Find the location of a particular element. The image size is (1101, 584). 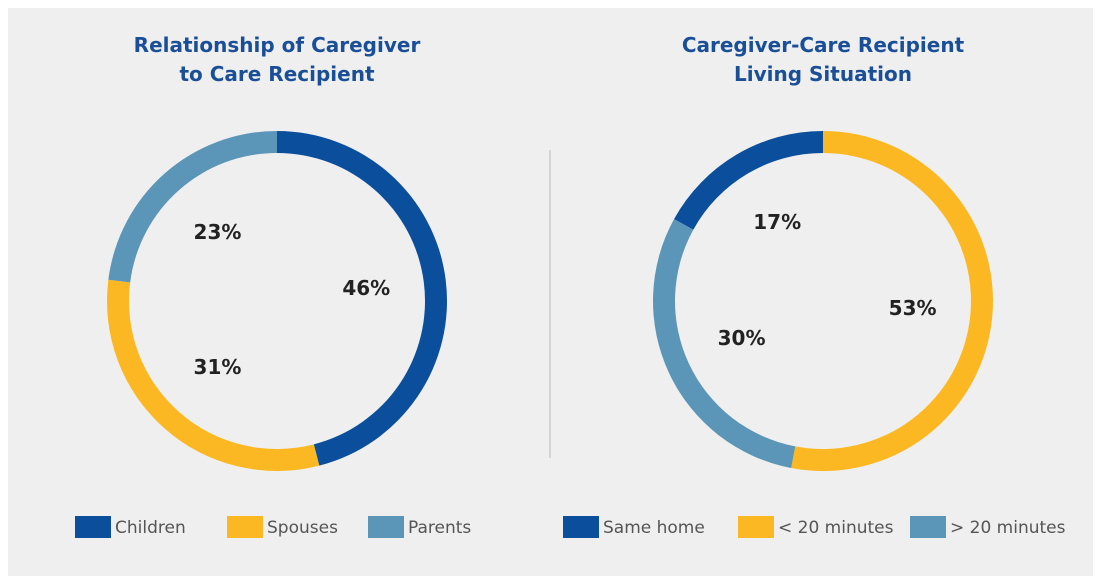

data-label: 17% is located at coordinates (777, 222).